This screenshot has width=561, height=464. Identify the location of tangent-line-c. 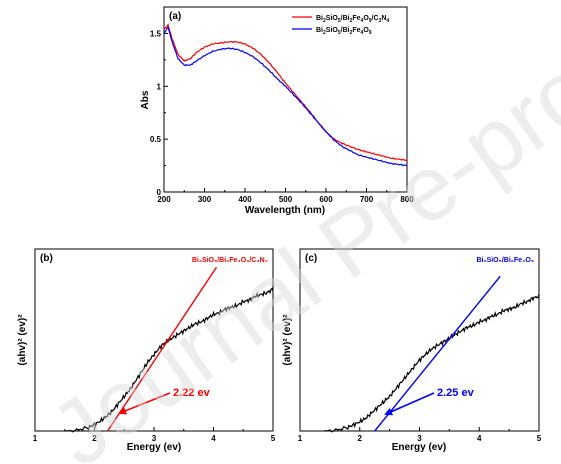
(437, 353).